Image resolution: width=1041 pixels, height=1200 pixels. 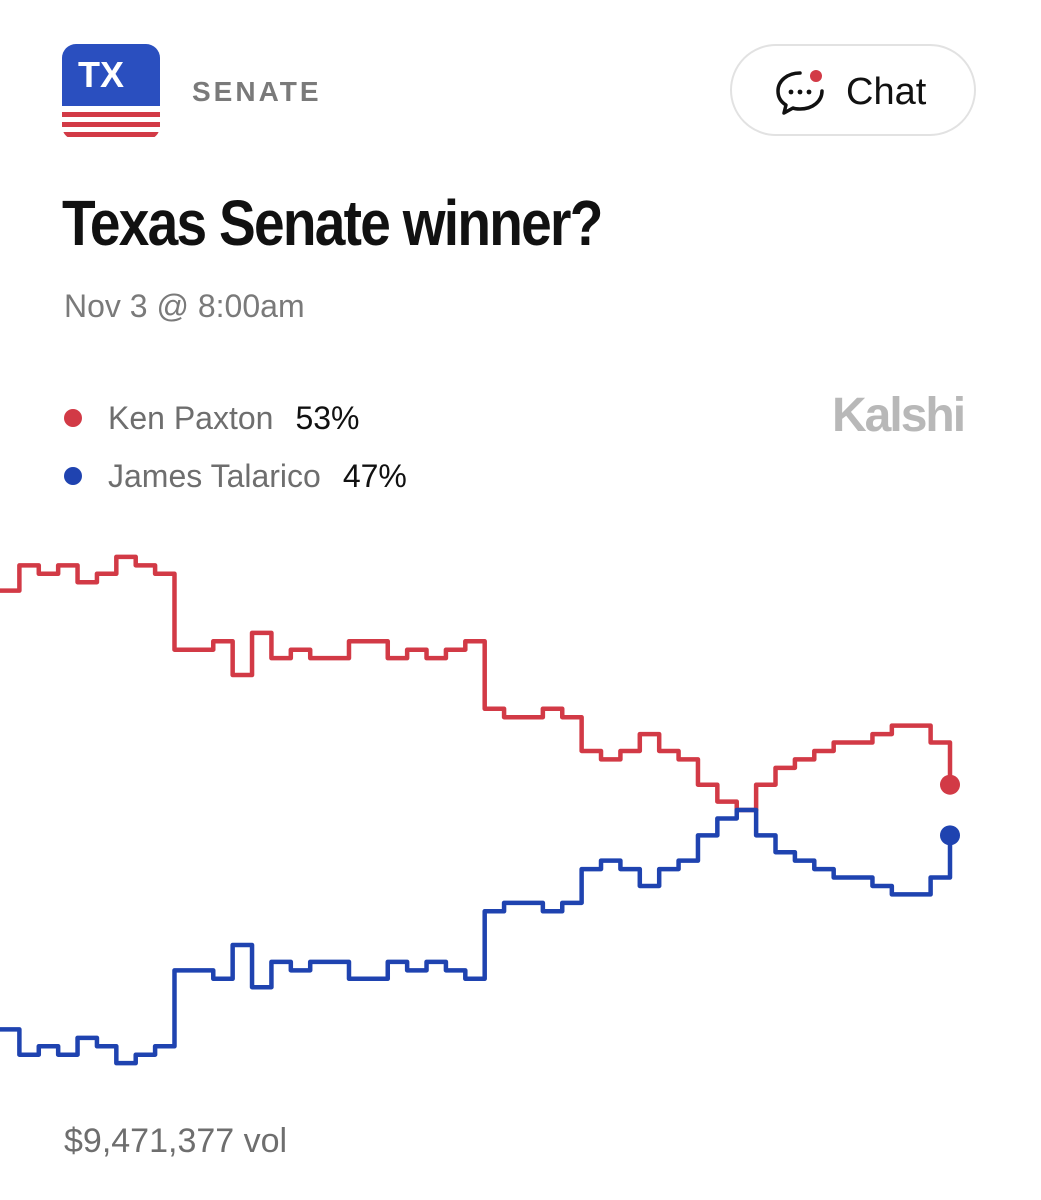 I want to click on legend-percent: 53%, so click(x=327, y=417).